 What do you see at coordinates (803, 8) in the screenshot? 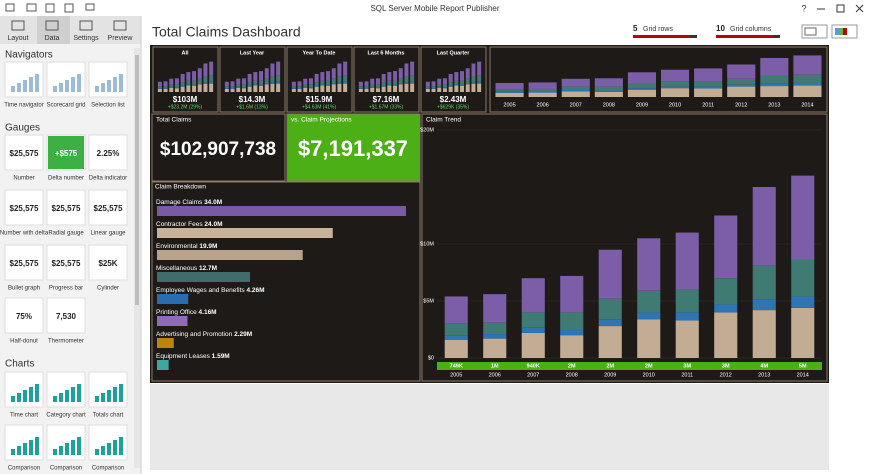
I see `help-button: ?` at bounding box center [803, 8].